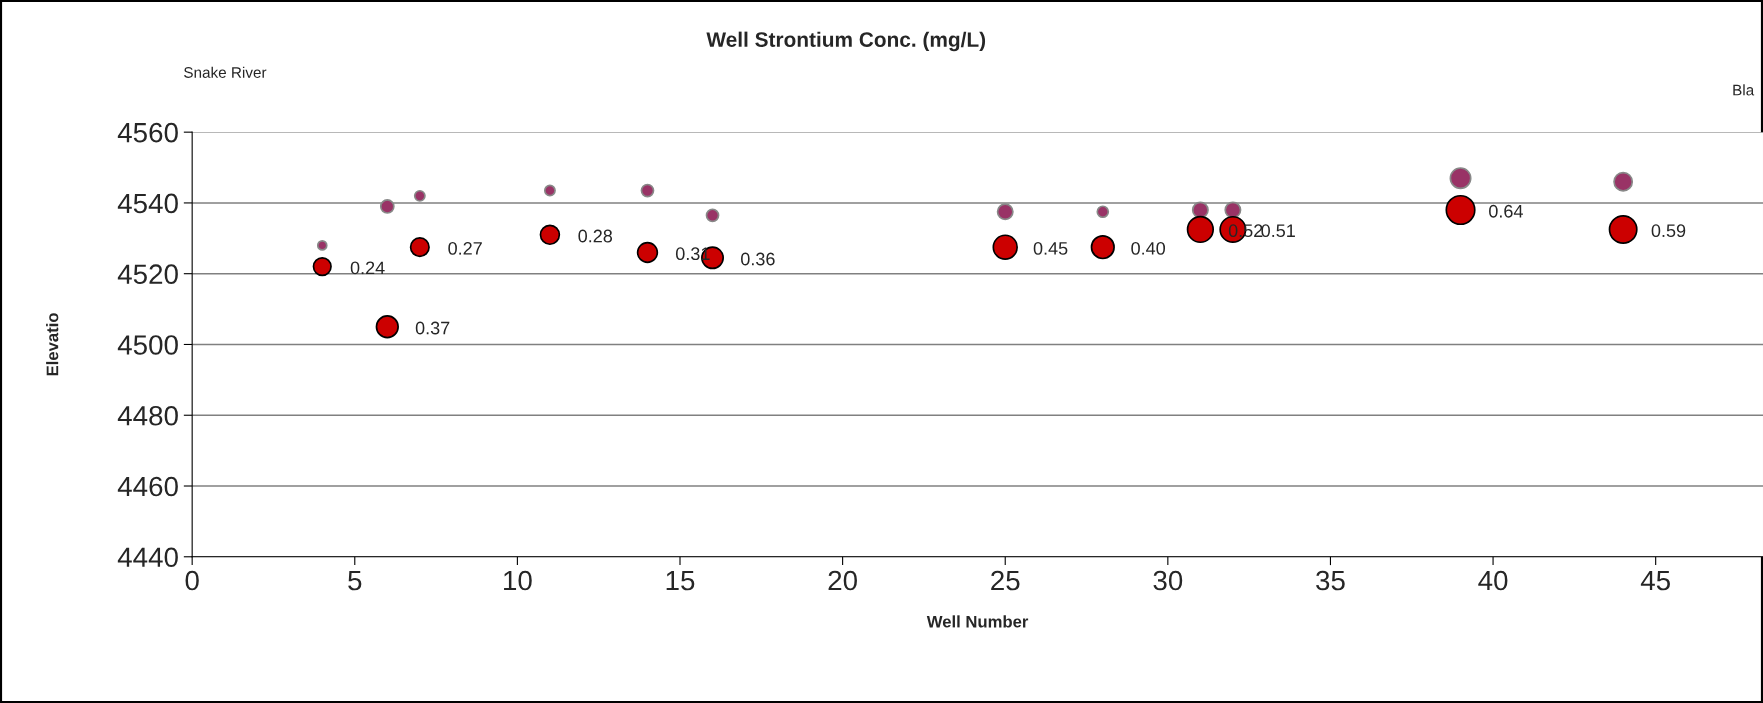  Describe the element at coordinates (1493, 580) in the screenshot. I see `x-tick-label: 40` at that location.